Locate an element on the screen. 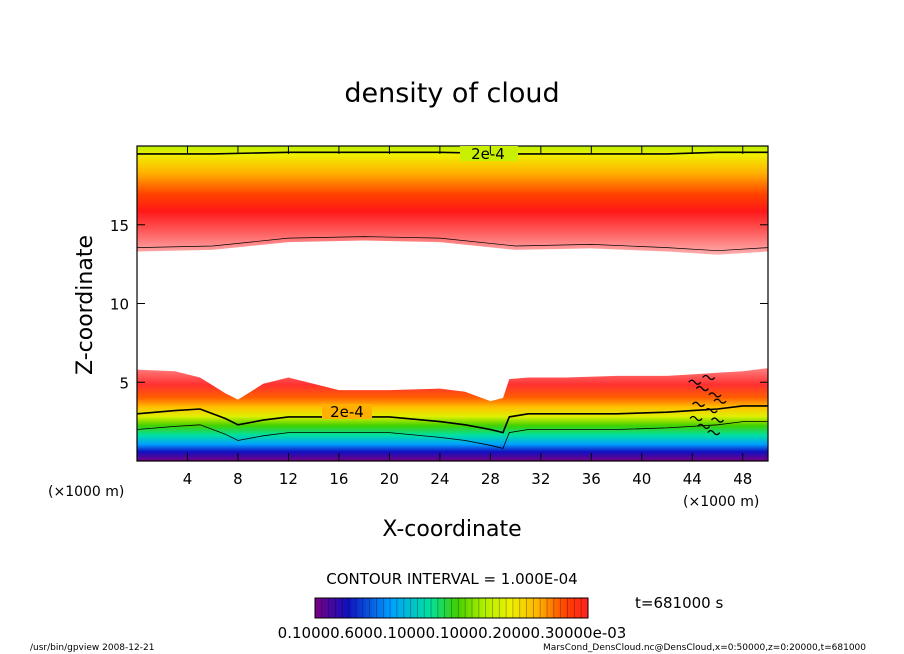 The image size is (904, 654). x-unit-left: (×1000 m) is located at coordinates (86, 492).